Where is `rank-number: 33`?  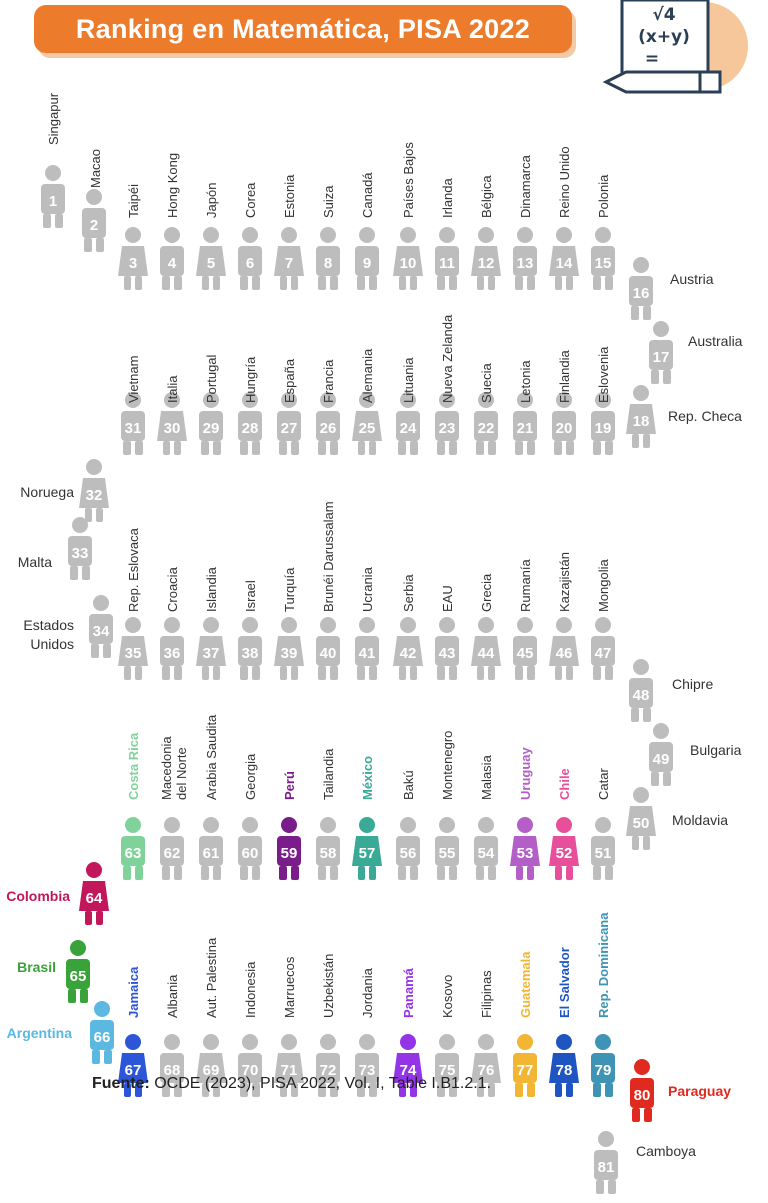
rank-number: 33 is located at coordinates (80, 553).